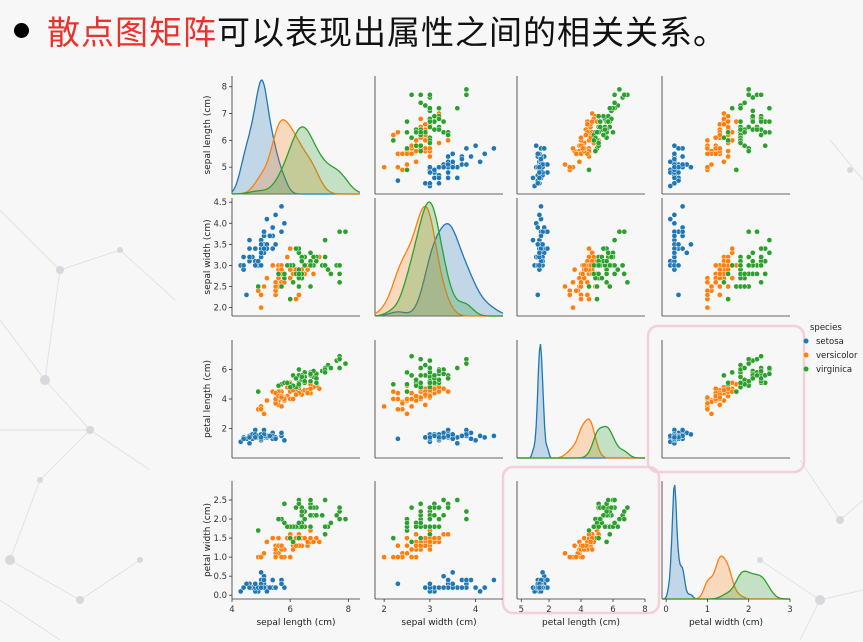 The height and width of the screenshot is (642, 863). What do you see at coordinates (830, 342) in the screenshot?
I see `legend-label-setosa: setosa` at bounding box center [830, 342].